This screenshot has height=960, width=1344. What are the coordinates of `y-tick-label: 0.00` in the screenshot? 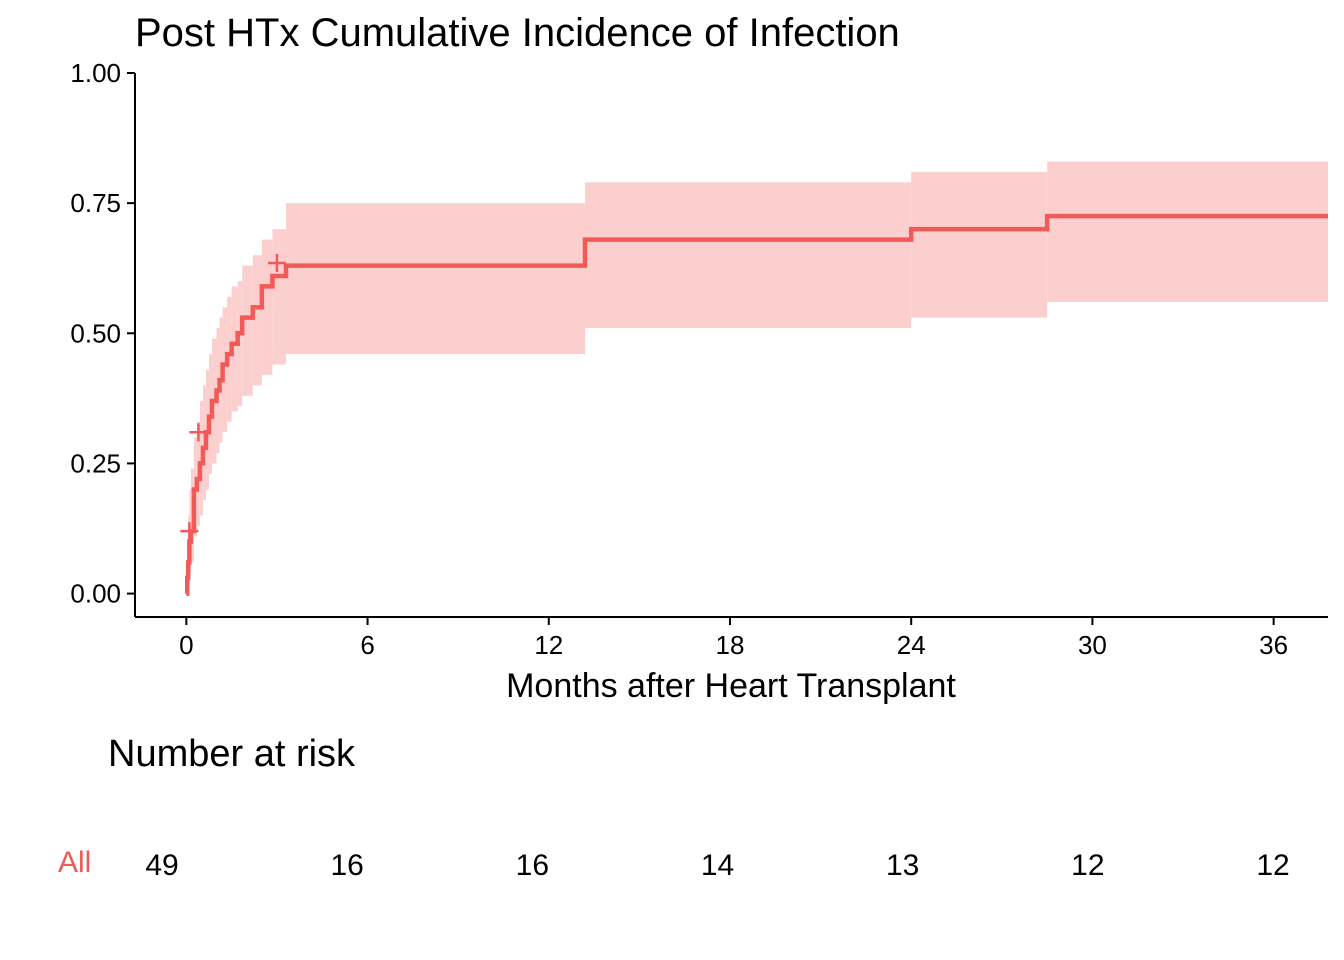 It's located at (95, 594).